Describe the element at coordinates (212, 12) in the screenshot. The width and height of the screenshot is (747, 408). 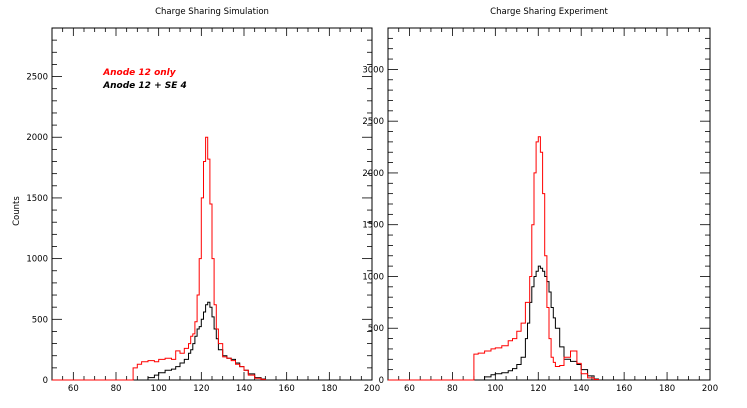
I see `chart-title-simulation: Charge Sharing Simulation` at that location.